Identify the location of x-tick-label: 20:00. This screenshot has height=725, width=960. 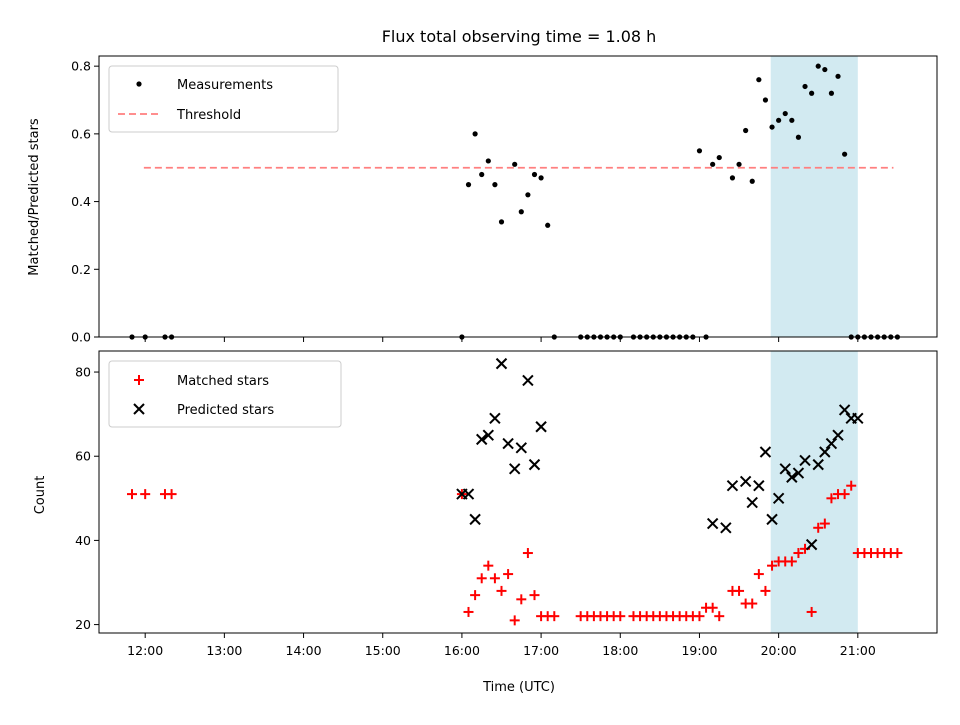
(779, 650).